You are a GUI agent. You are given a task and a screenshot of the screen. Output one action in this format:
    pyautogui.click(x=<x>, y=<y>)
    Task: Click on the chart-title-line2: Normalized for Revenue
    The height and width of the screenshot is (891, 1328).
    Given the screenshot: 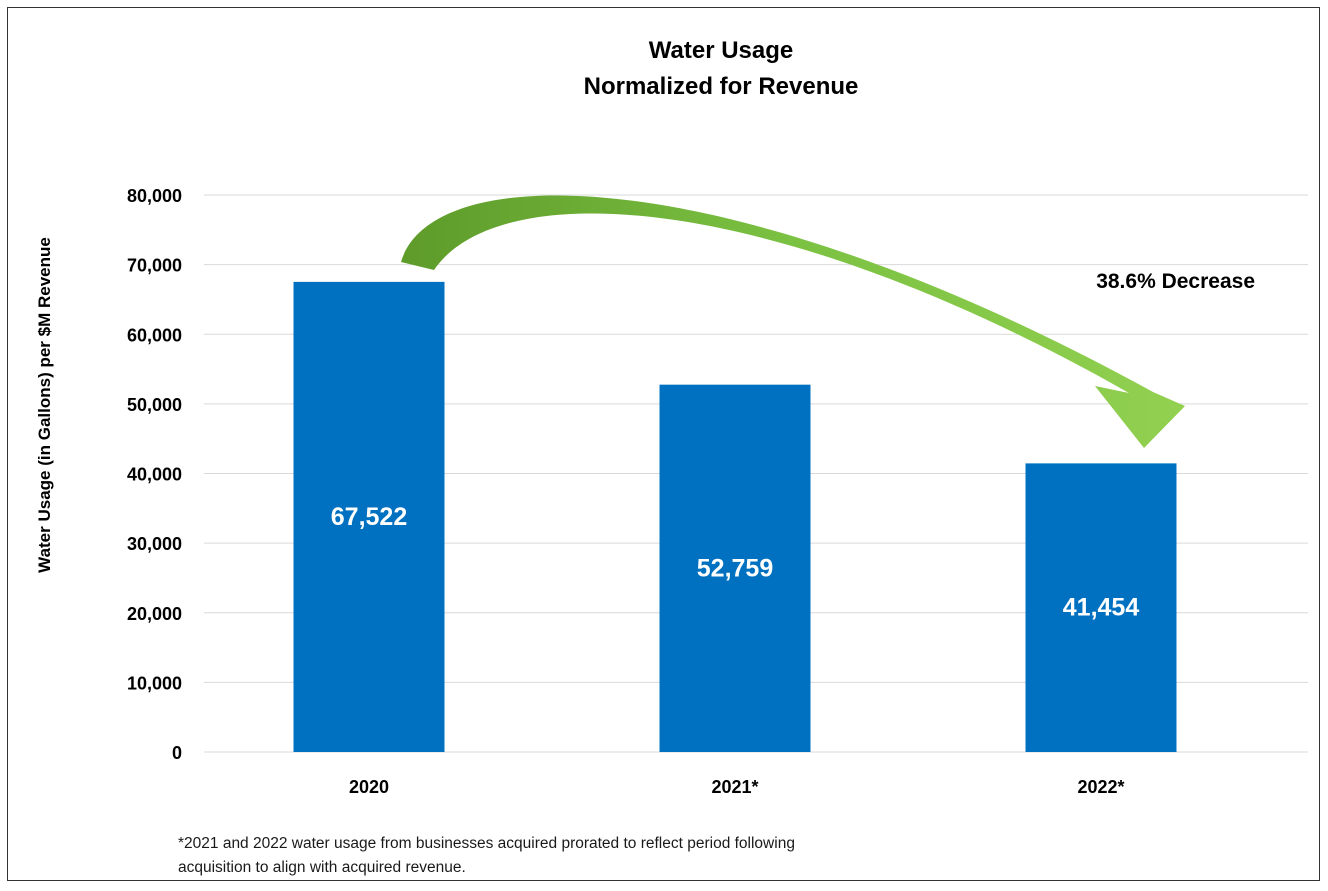 What is the action you would take?
    pyautogui.click(x=721, y=86)
    